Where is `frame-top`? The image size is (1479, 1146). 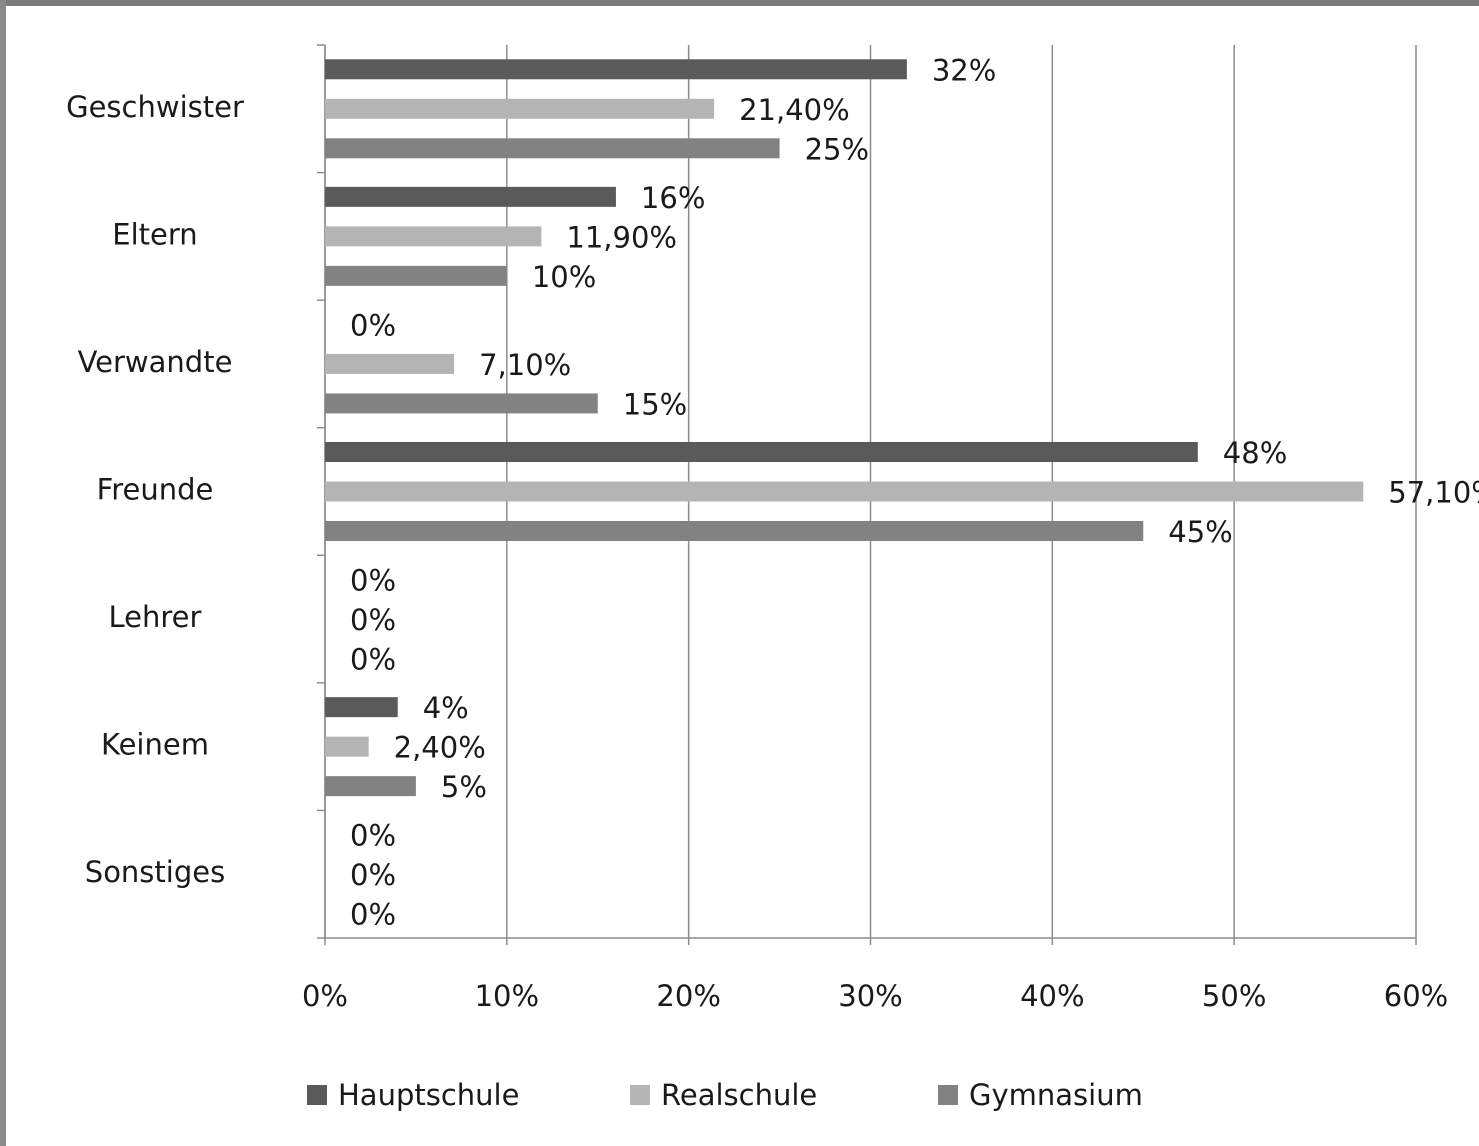 frame-top is located at coordinates (739, 3).